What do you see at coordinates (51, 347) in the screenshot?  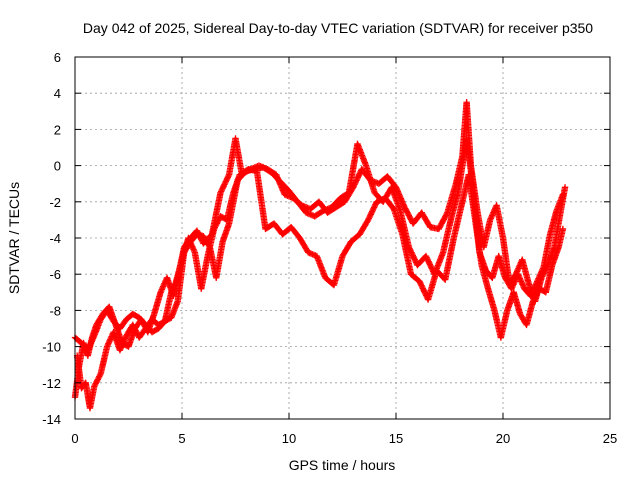 I see `y-tick-label: -10` at bounding box center [51, 347].